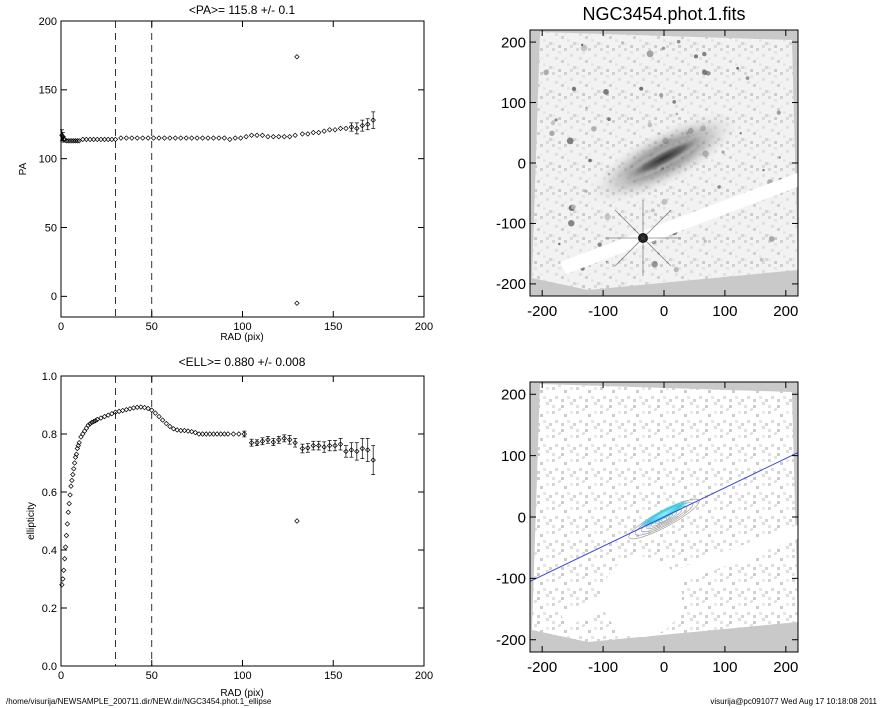  Describe the element at coordinates (49, 551) in the screenshot. I see `y-tick-label: 0.4` at that location.